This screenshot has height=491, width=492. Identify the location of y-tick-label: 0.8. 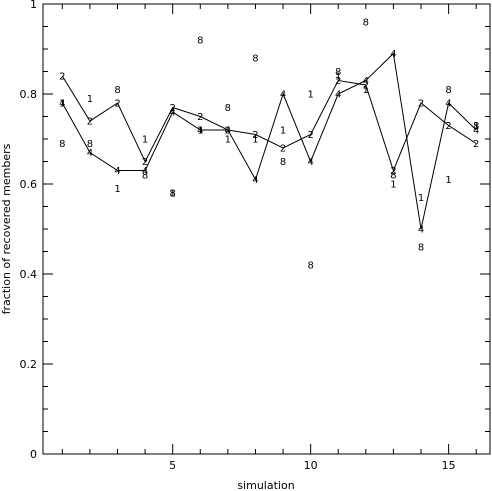
(29, 94).